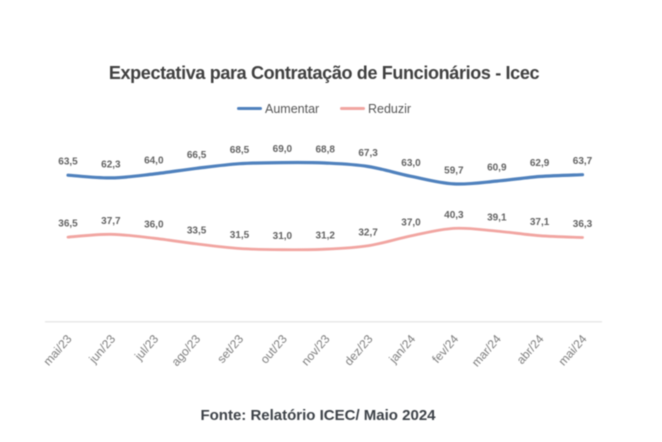  I want to click on svg-text: 63,0, so click(411, 163).